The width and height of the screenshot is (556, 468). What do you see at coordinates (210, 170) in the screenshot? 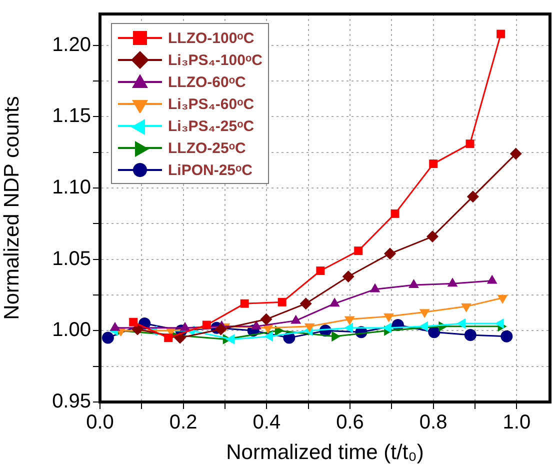
I see `legend-label: LiPON-25ᵒC` at bounding box center [210, 170].